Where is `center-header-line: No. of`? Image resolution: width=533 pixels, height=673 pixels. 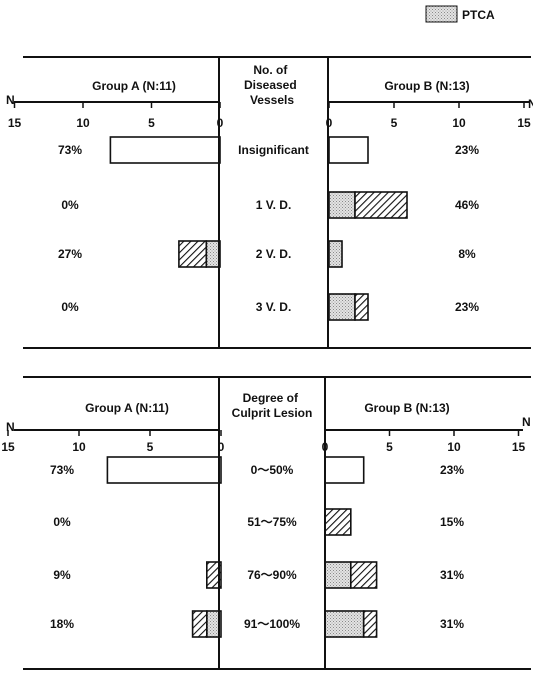 center-header-line: No. of is located at coordinates (270, 70).